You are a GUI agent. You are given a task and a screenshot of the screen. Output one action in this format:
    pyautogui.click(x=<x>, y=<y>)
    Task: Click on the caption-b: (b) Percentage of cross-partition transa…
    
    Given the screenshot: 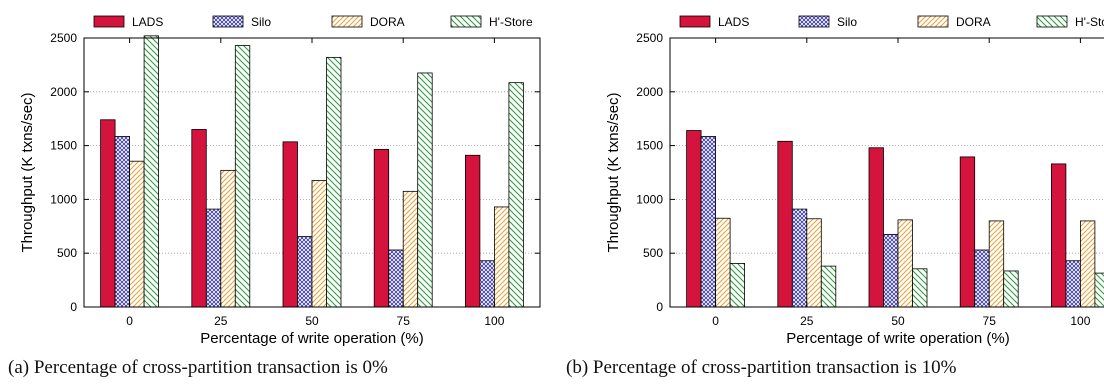 What is the action you would take?
    pyautogui.click(x=761, y=367)
    